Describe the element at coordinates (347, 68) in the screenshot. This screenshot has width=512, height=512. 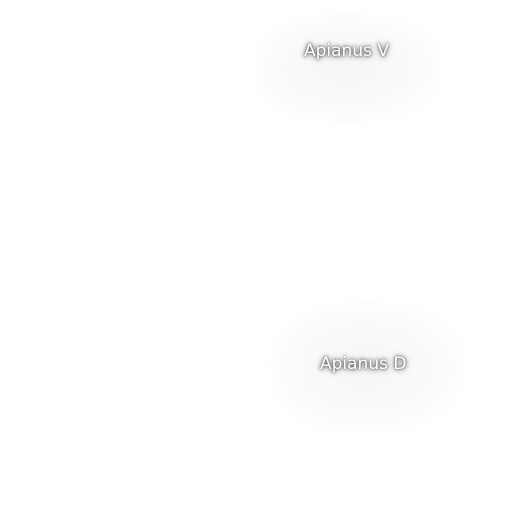
I see `label-halo-apianus-v` at that location.